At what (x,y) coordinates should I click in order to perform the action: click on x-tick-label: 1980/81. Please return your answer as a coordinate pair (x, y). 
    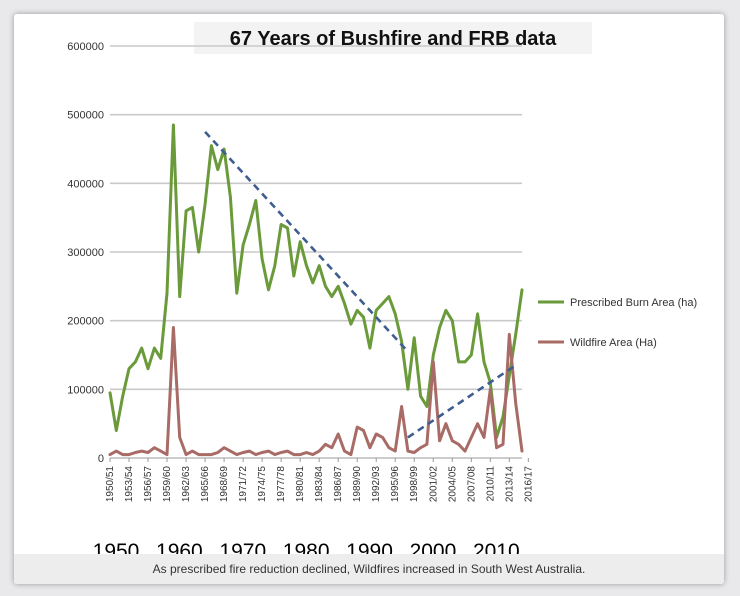
    Looking at the image, I should click on (300, 484).